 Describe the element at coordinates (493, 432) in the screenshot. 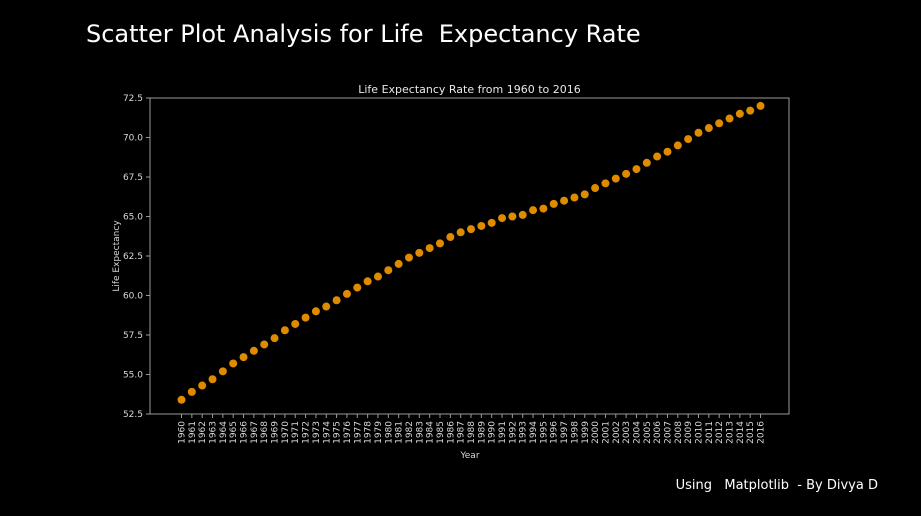

I see `x-tick-label: 1990` at that location.